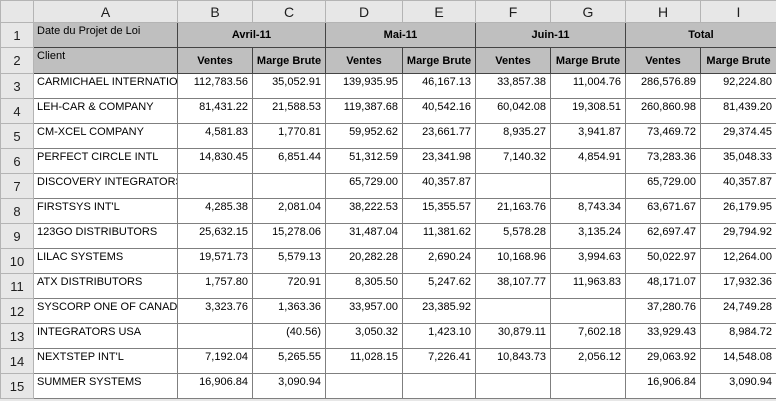 The image size is (776, 401). What do you see at coordinates (663, 311) in the screenshot?
I see `value-cell: 37,280.76` at bounding box center [663, 311].